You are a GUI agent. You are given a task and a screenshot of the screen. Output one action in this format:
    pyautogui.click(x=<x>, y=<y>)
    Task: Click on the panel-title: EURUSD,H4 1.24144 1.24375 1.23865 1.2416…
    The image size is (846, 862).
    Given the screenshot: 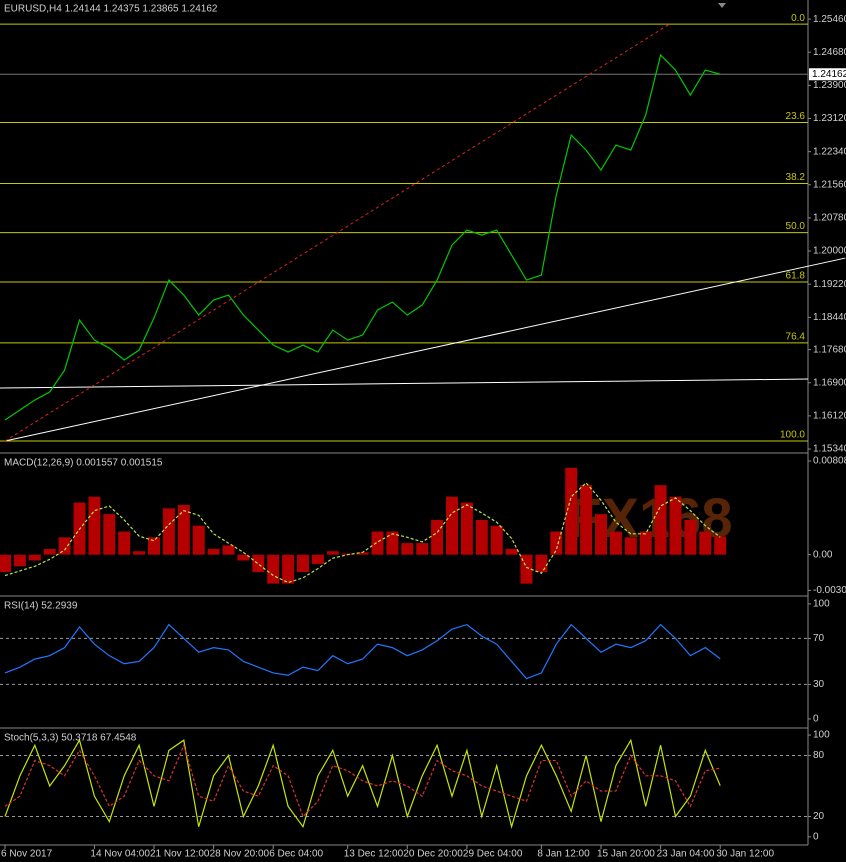 What is the action you would take?
    pyautogui.click(x=111, y=9)
    